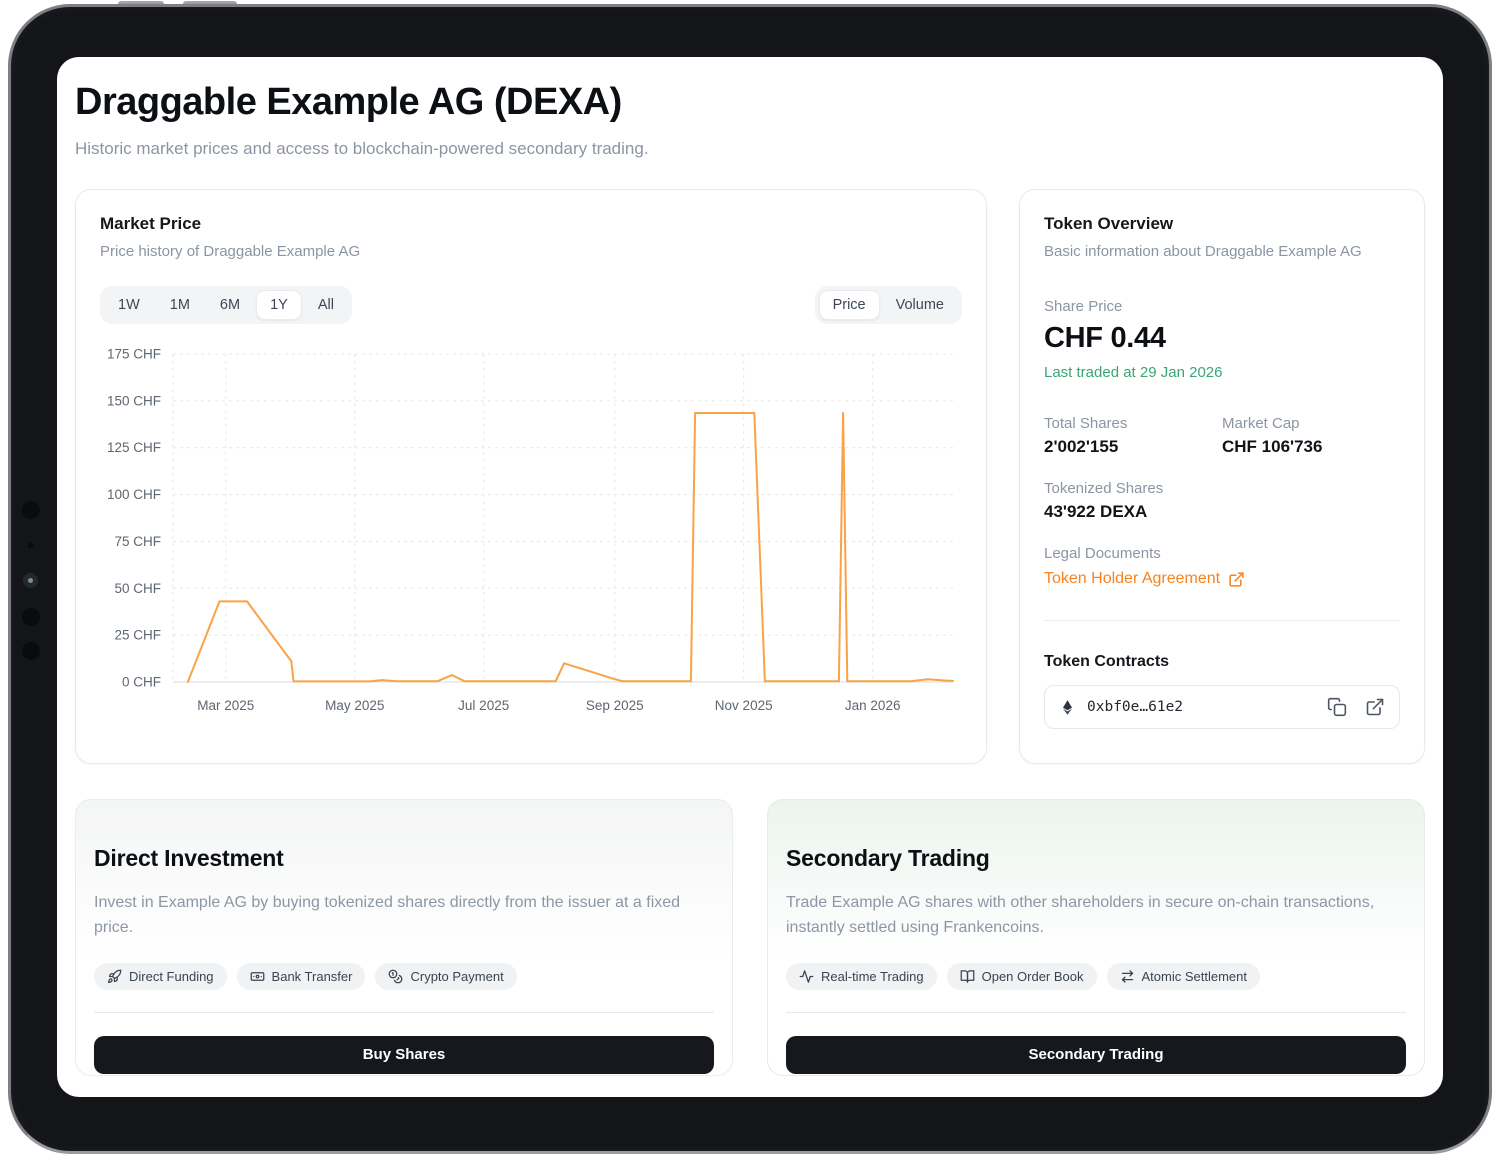 The width and height of the screenshot is (1500, 1161). I want to click on legal-documents-label: Legal Documents, so click(1102, 553).